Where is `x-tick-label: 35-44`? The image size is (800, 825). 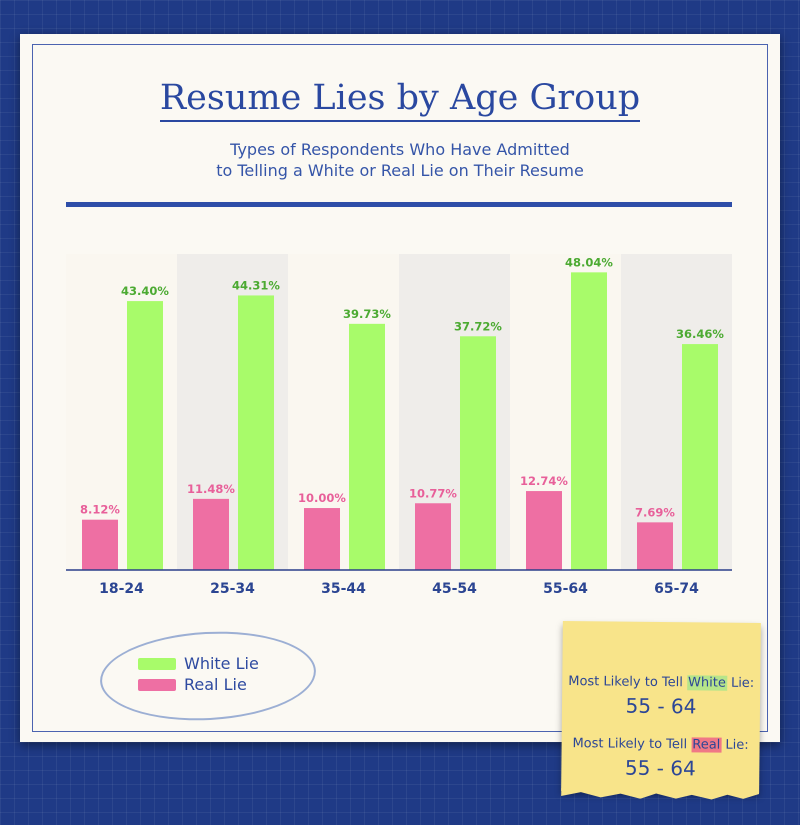
x-tick-label: 35-44 is located at coordinates (343, 589).